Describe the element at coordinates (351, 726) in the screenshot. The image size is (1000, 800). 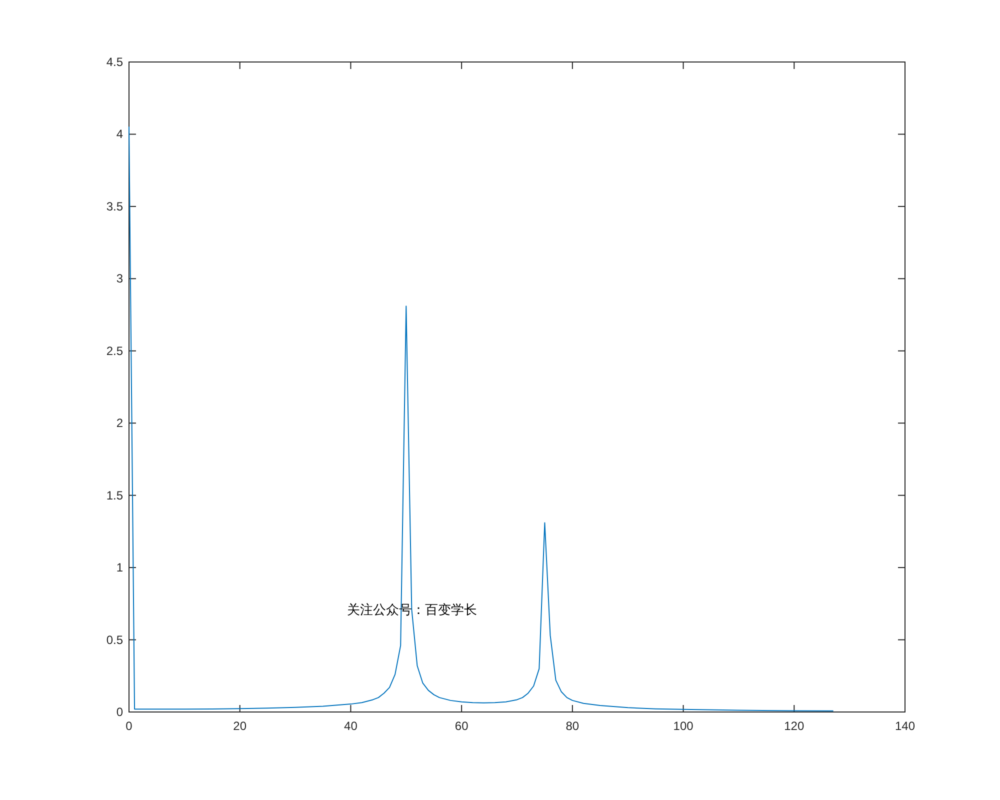
I see `x-tick-label: 40` at that location.